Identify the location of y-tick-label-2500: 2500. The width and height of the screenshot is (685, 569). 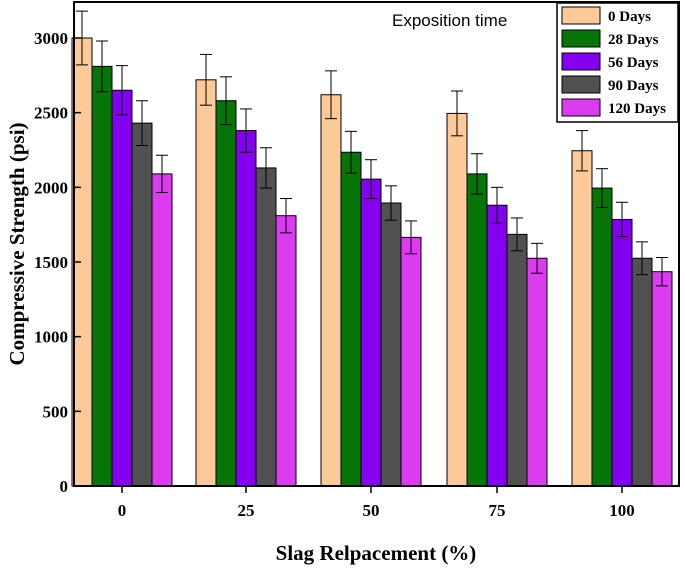
(51, 113).